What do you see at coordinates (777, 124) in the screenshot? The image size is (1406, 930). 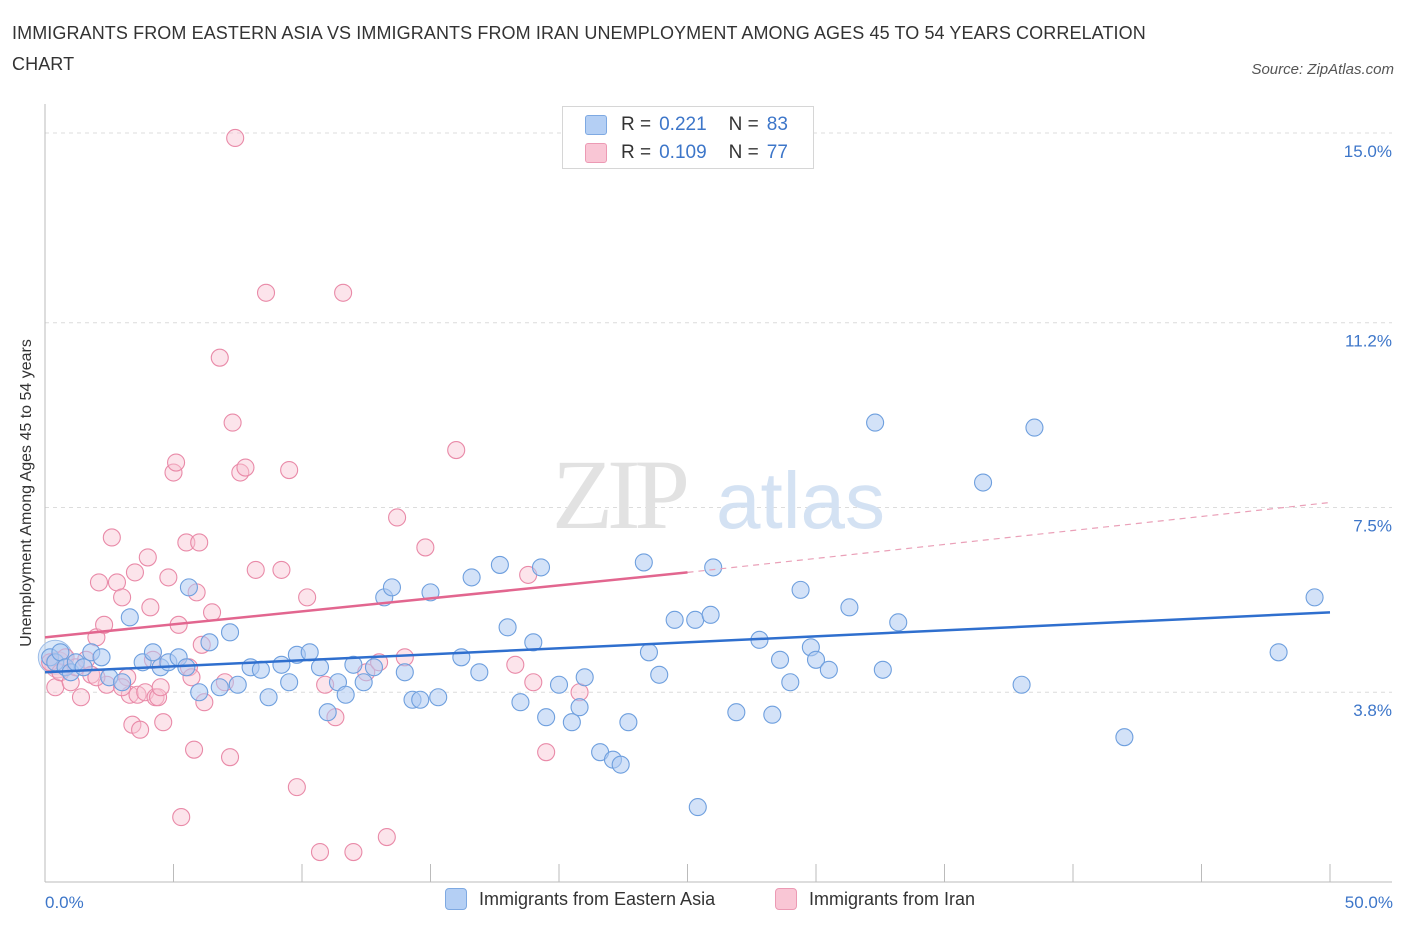 I see `legend-n-value: 83` at bounding box center [777, 124].